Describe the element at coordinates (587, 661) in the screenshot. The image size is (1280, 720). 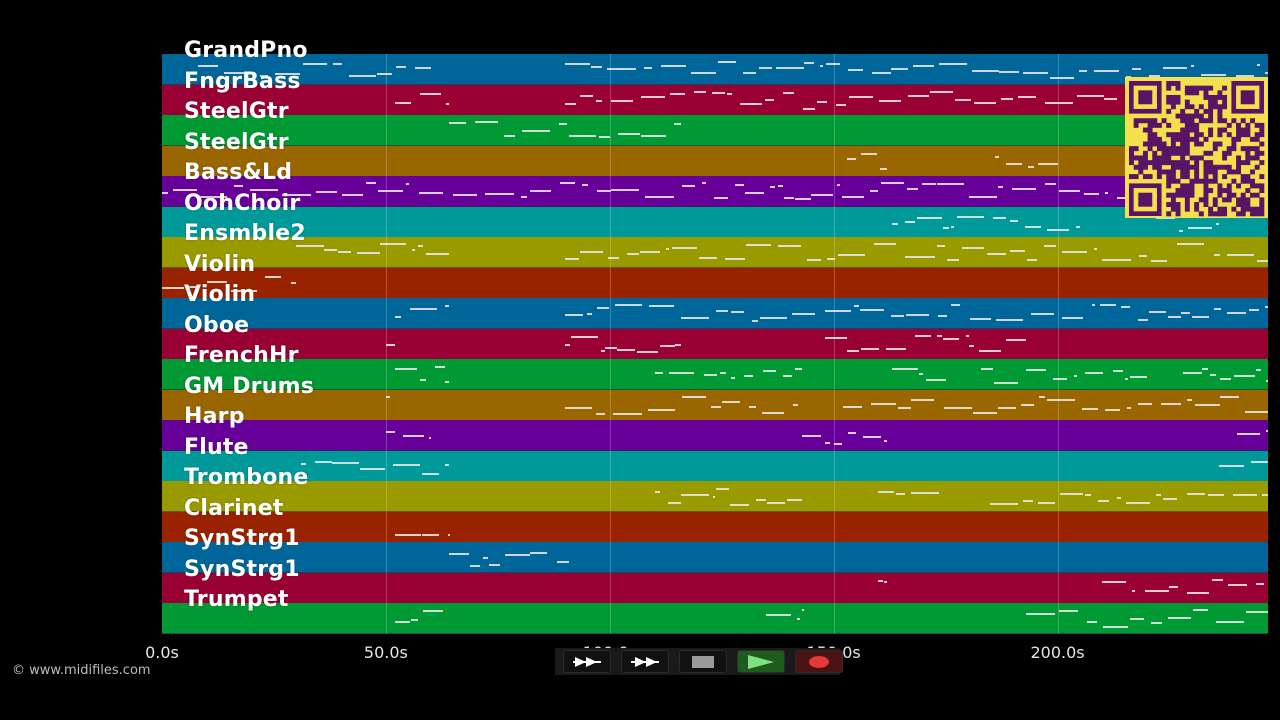
I see `rewind-button` at that location.